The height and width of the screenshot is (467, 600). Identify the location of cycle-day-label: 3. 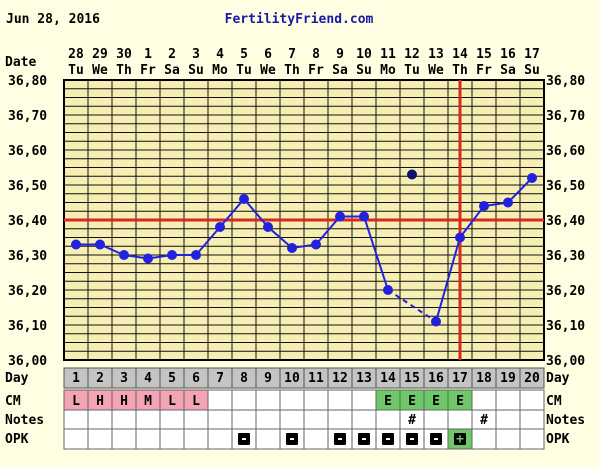
(124, 378).